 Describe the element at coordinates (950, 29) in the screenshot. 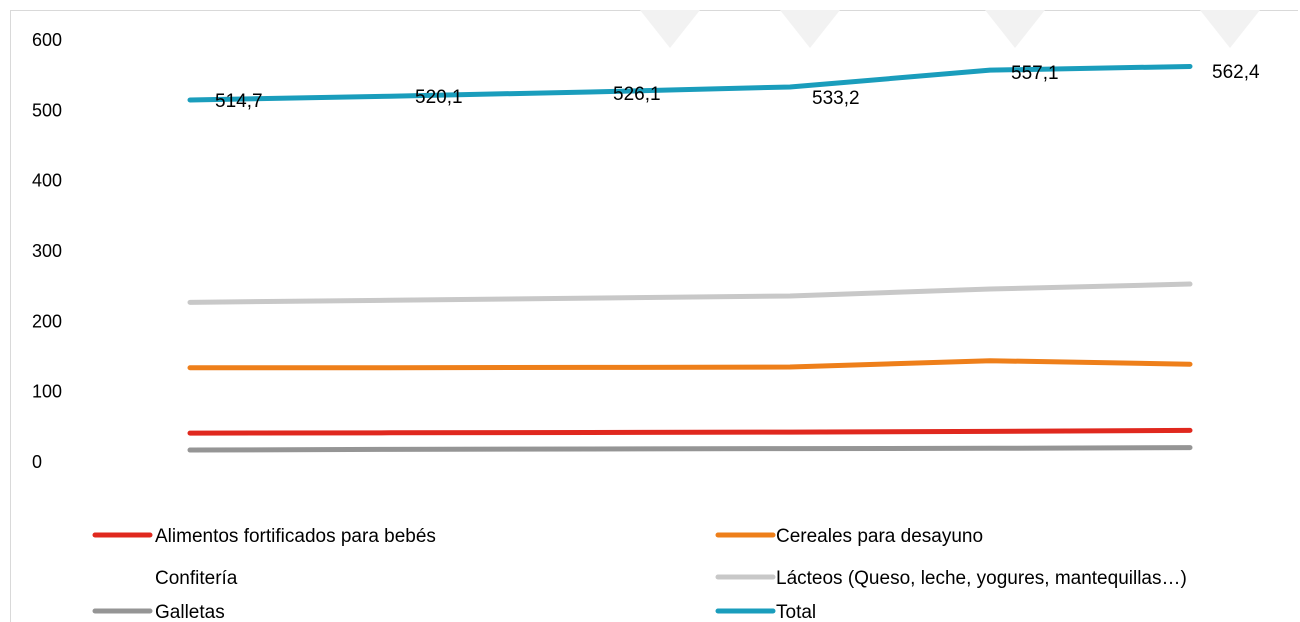

I see `background-watermark-shapes` at that location.